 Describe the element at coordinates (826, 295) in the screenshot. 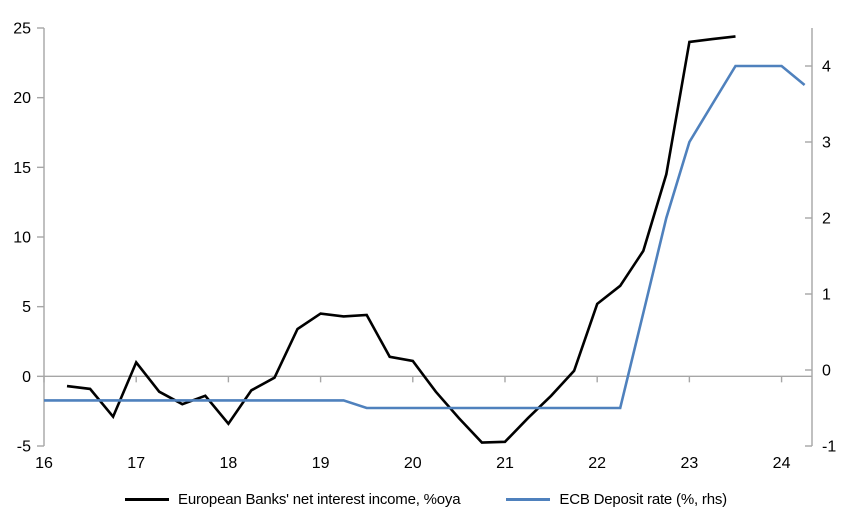

I see `right-axis-tick-label: 1` at that location.